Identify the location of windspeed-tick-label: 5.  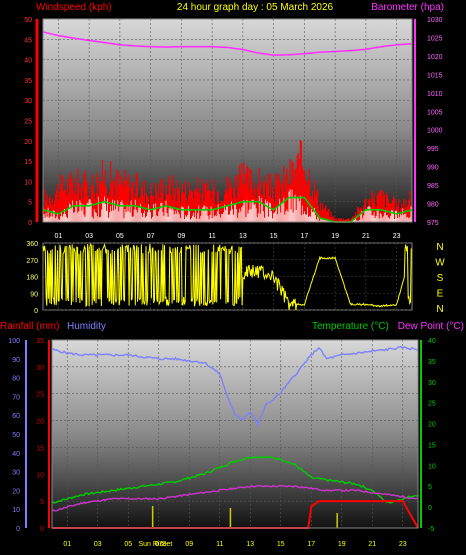
(30, 203).